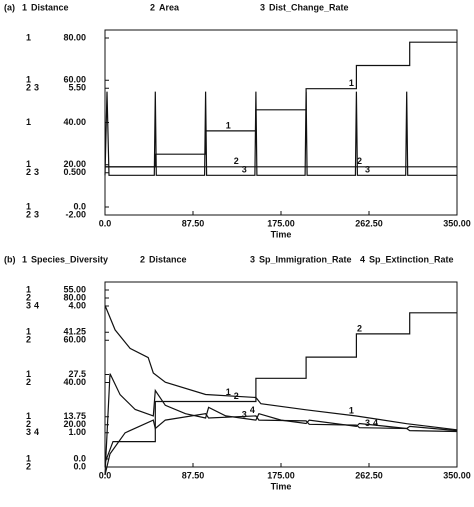 The height and width of the screenshot is (507, 474). I want to click on y-tick-label: 55.00, so click(74, 289).